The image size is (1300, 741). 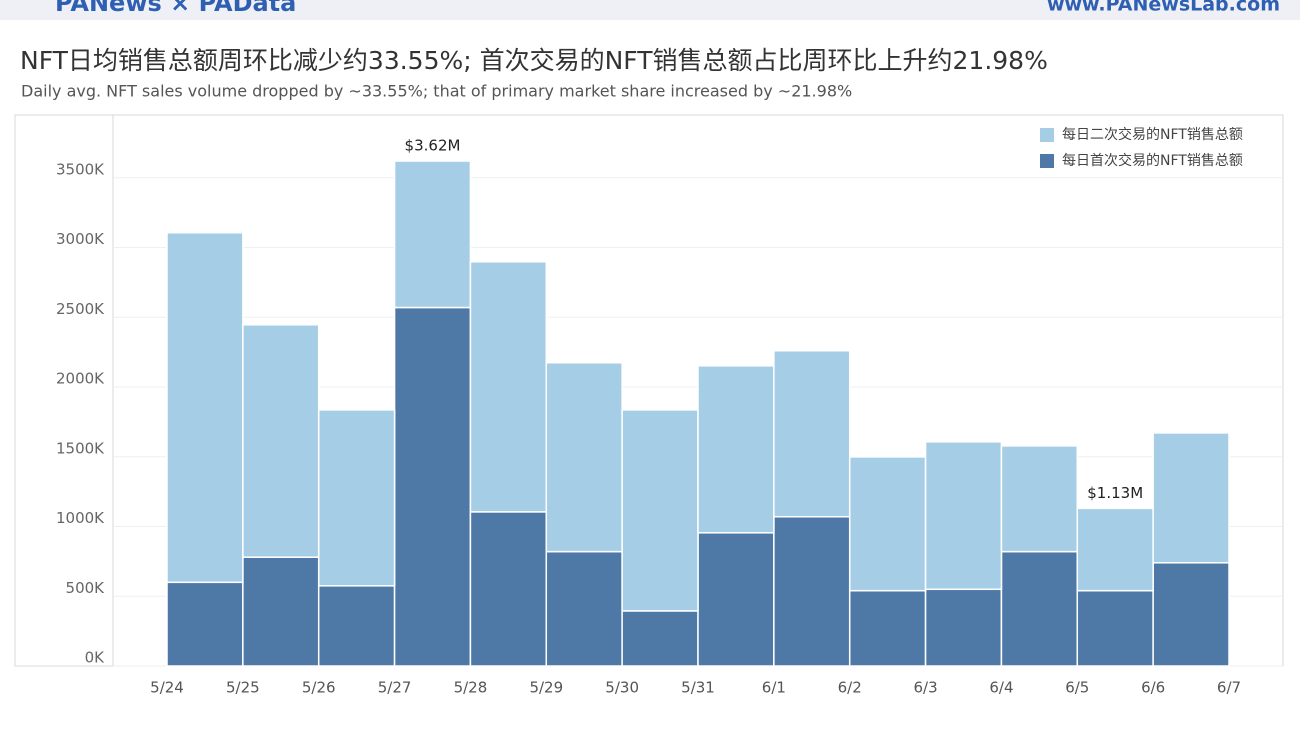 I want to click on y-tick-label: 2000K, so click(x=80, y=379).